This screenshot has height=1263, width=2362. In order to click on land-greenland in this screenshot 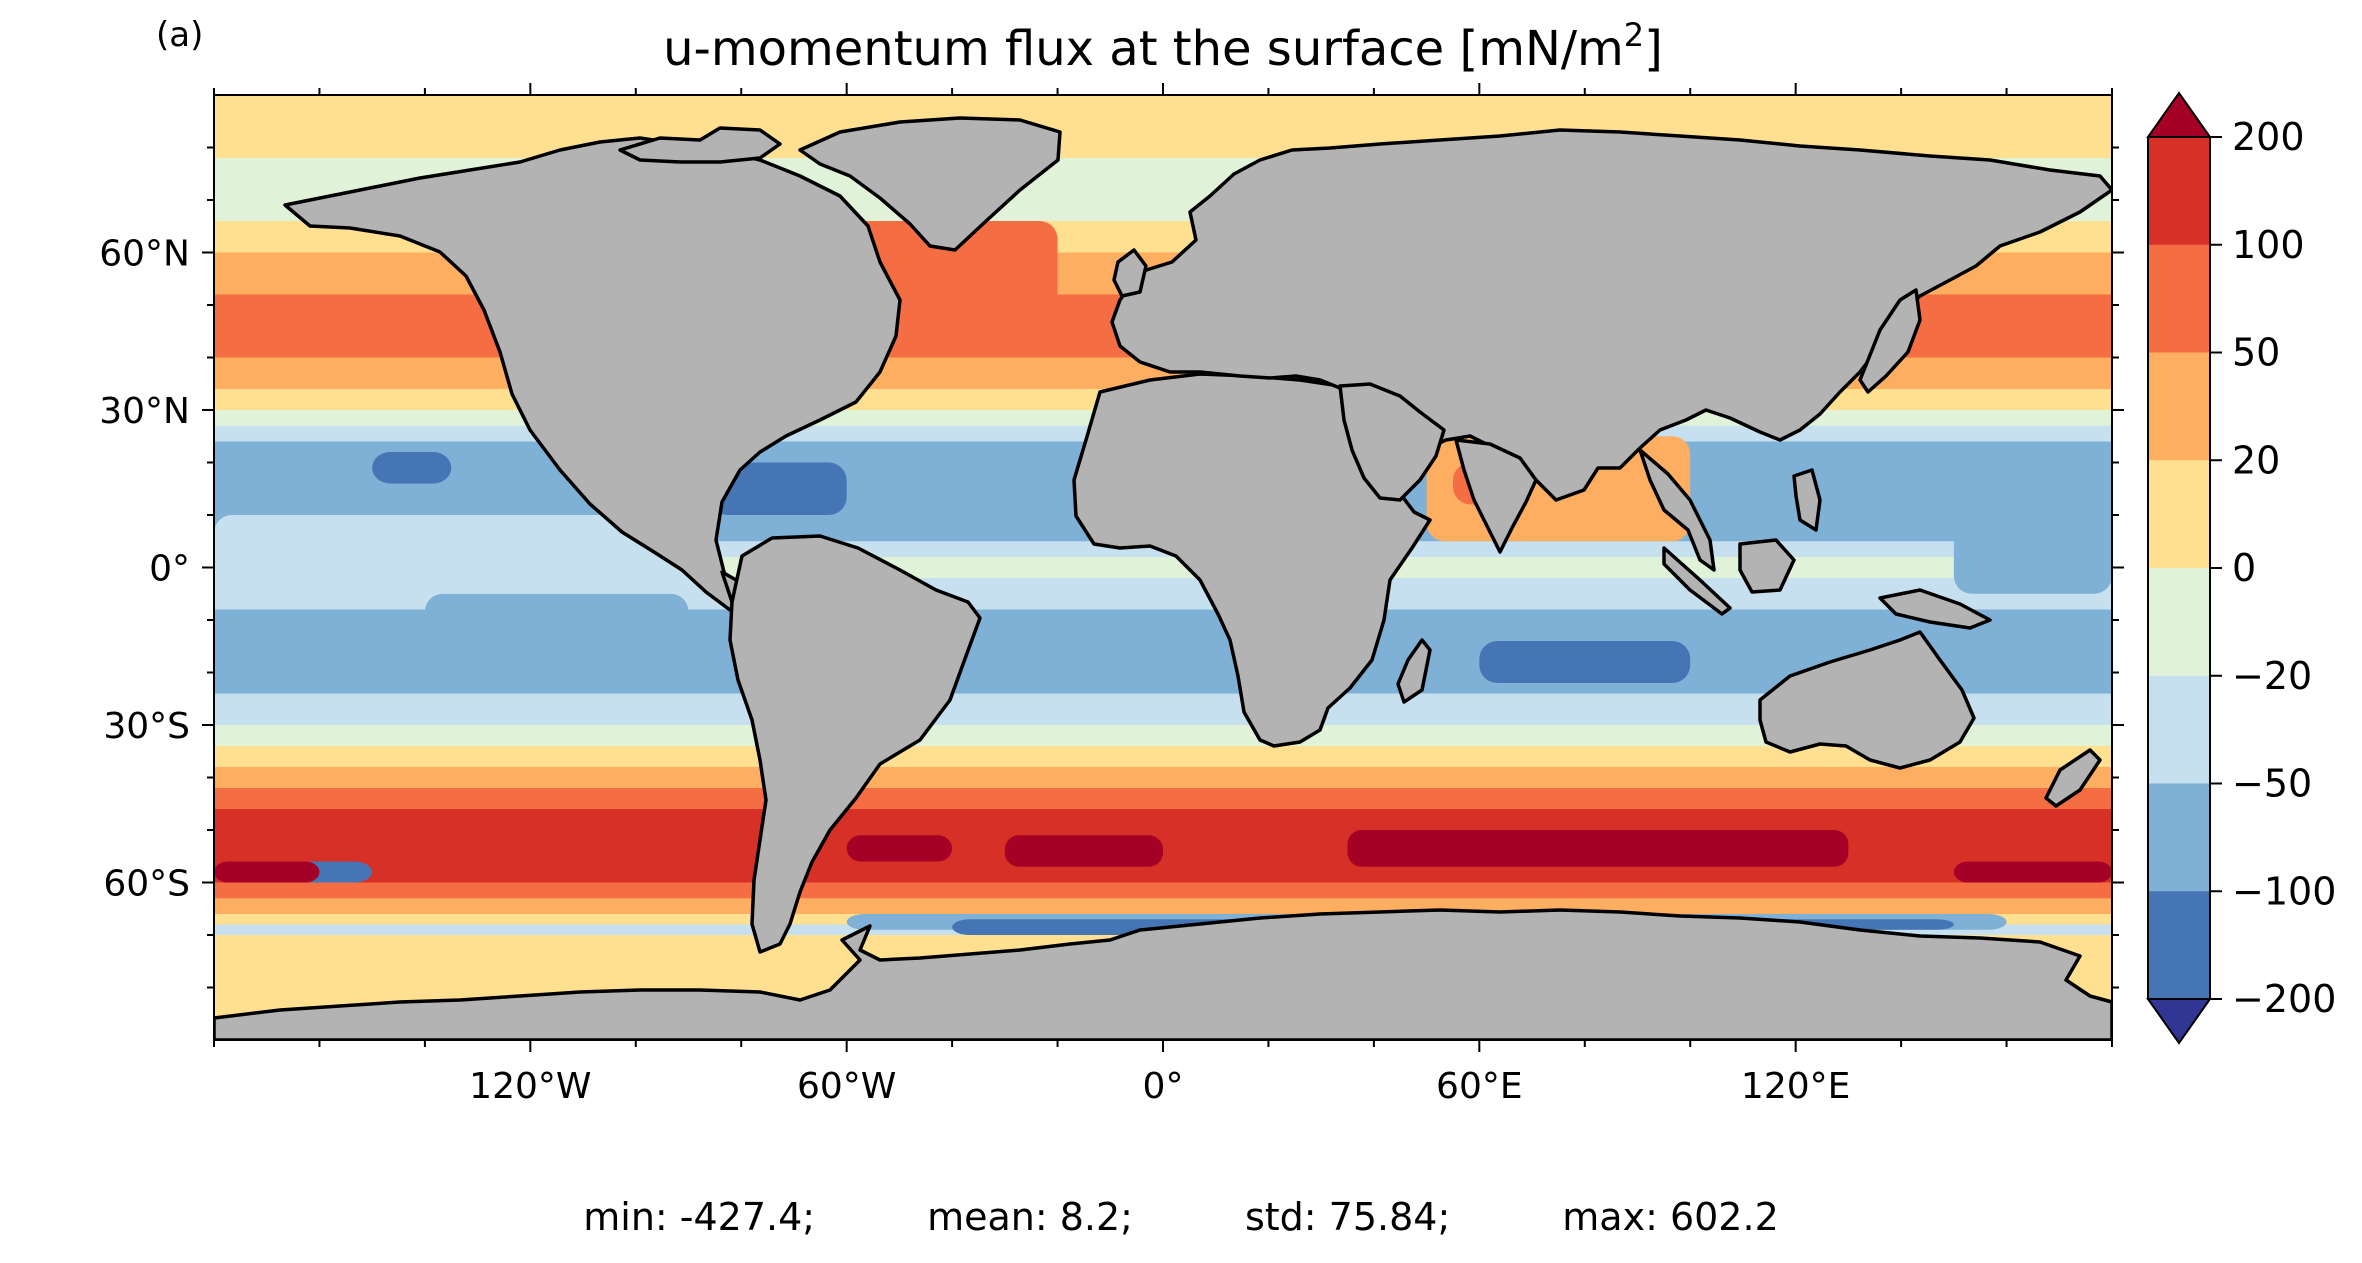, I will do `click(930, 184)`.